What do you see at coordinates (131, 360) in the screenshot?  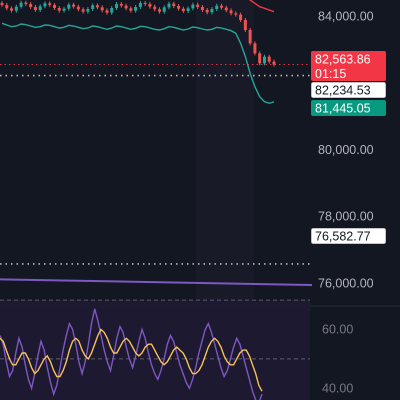 I see `rsi-ma-line` at bounding box center [131, 360].